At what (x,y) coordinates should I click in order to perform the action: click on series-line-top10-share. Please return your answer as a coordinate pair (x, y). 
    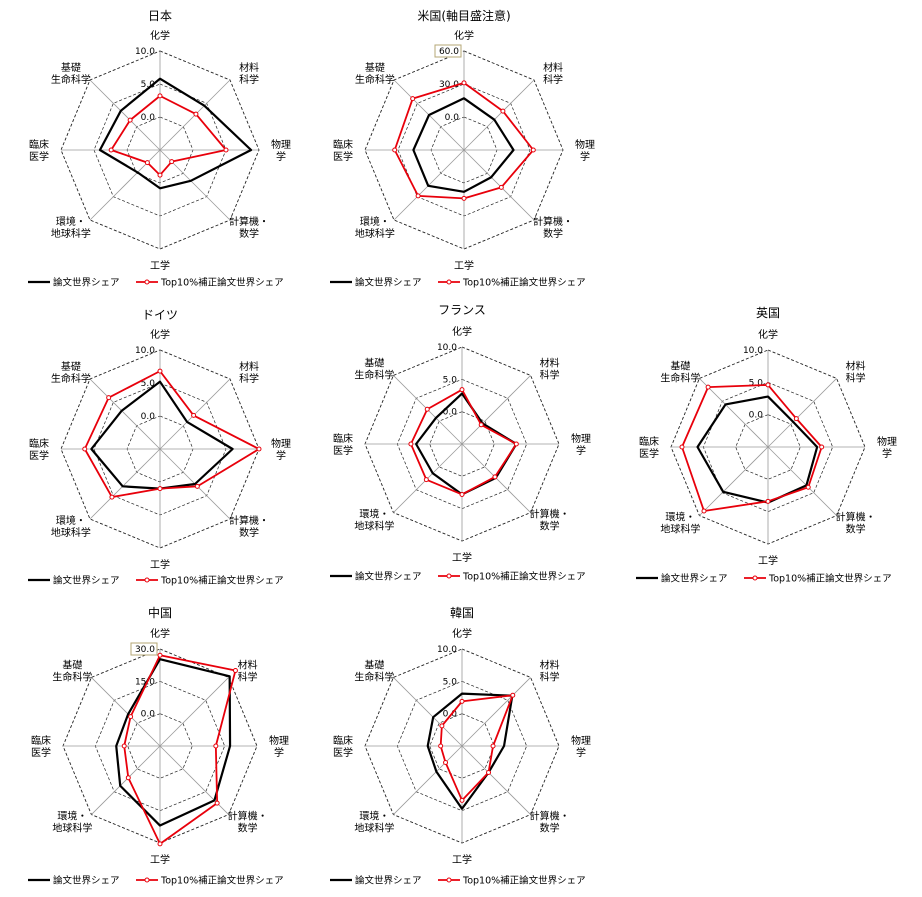
    Looking at the image, I should click on (752, 448).